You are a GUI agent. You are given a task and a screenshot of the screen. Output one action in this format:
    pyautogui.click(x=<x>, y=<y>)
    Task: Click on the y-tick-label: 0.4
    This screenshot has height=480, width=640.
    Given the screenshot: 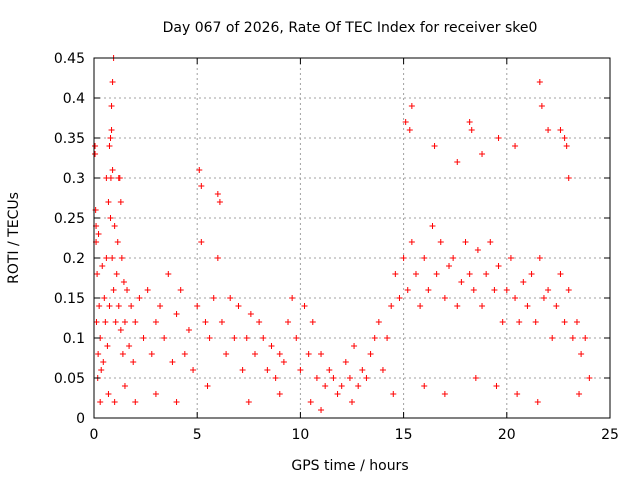 What is the action you would take?
    pyautogui.click(x=74, y=99)
    